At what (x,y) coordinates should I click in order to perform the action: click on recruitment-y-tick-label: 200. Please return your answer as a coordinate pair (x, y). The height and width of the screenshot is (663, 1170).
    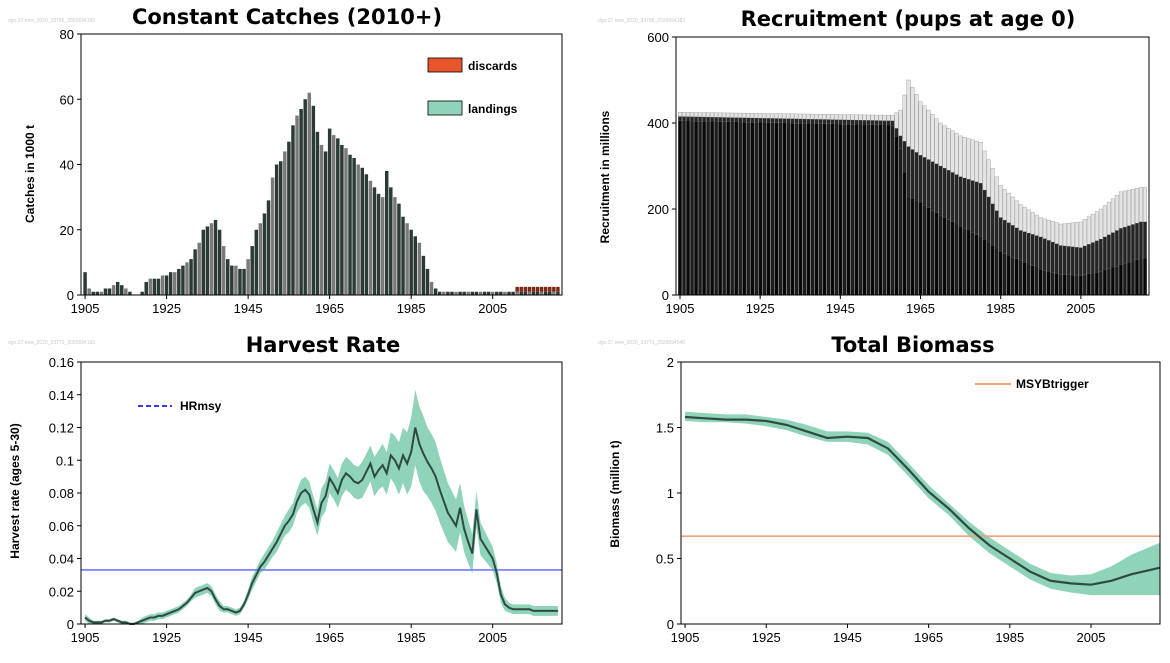
    Looking at the image, I should click on (658, 209).